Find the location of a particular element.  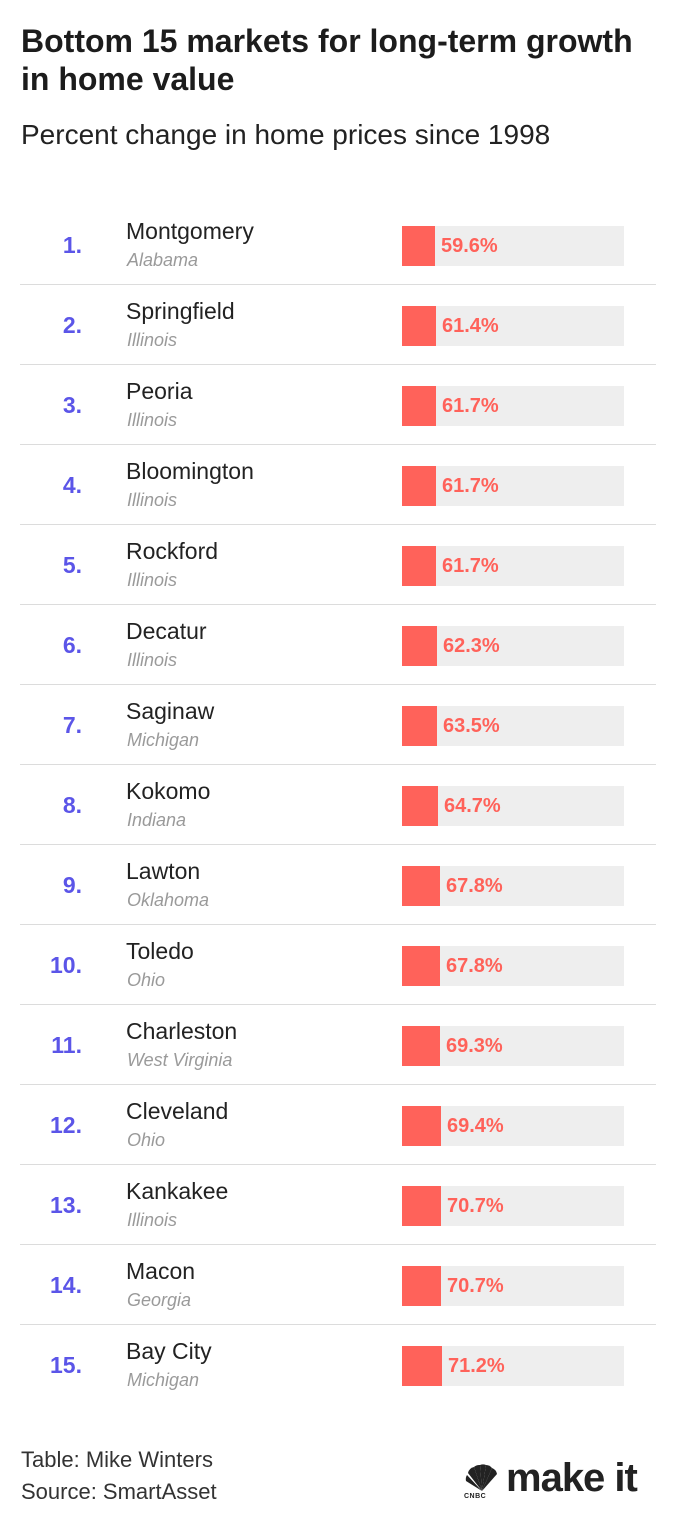

cnbc-make-it-logo: CNBC make it is located at coordinates (560, 1479).